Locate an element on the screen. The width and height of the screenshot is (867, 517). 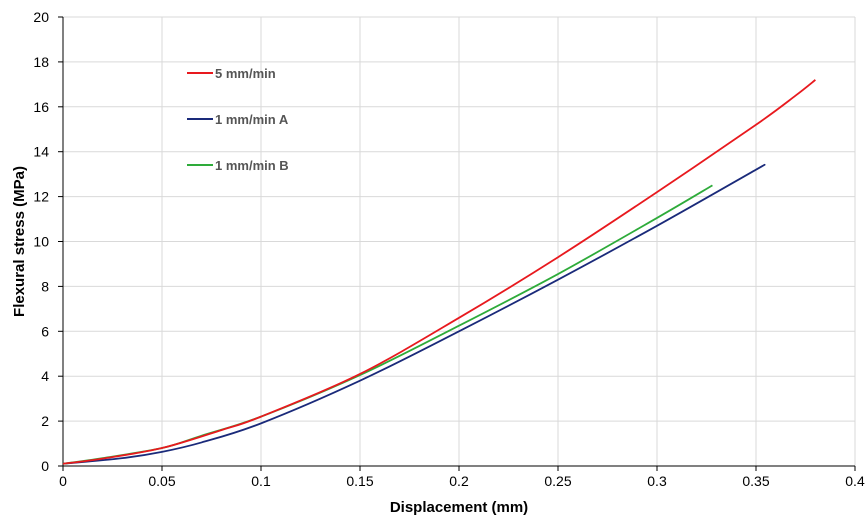
x-axis-title: Displacement (mm) is located at coordinates (459, 507).